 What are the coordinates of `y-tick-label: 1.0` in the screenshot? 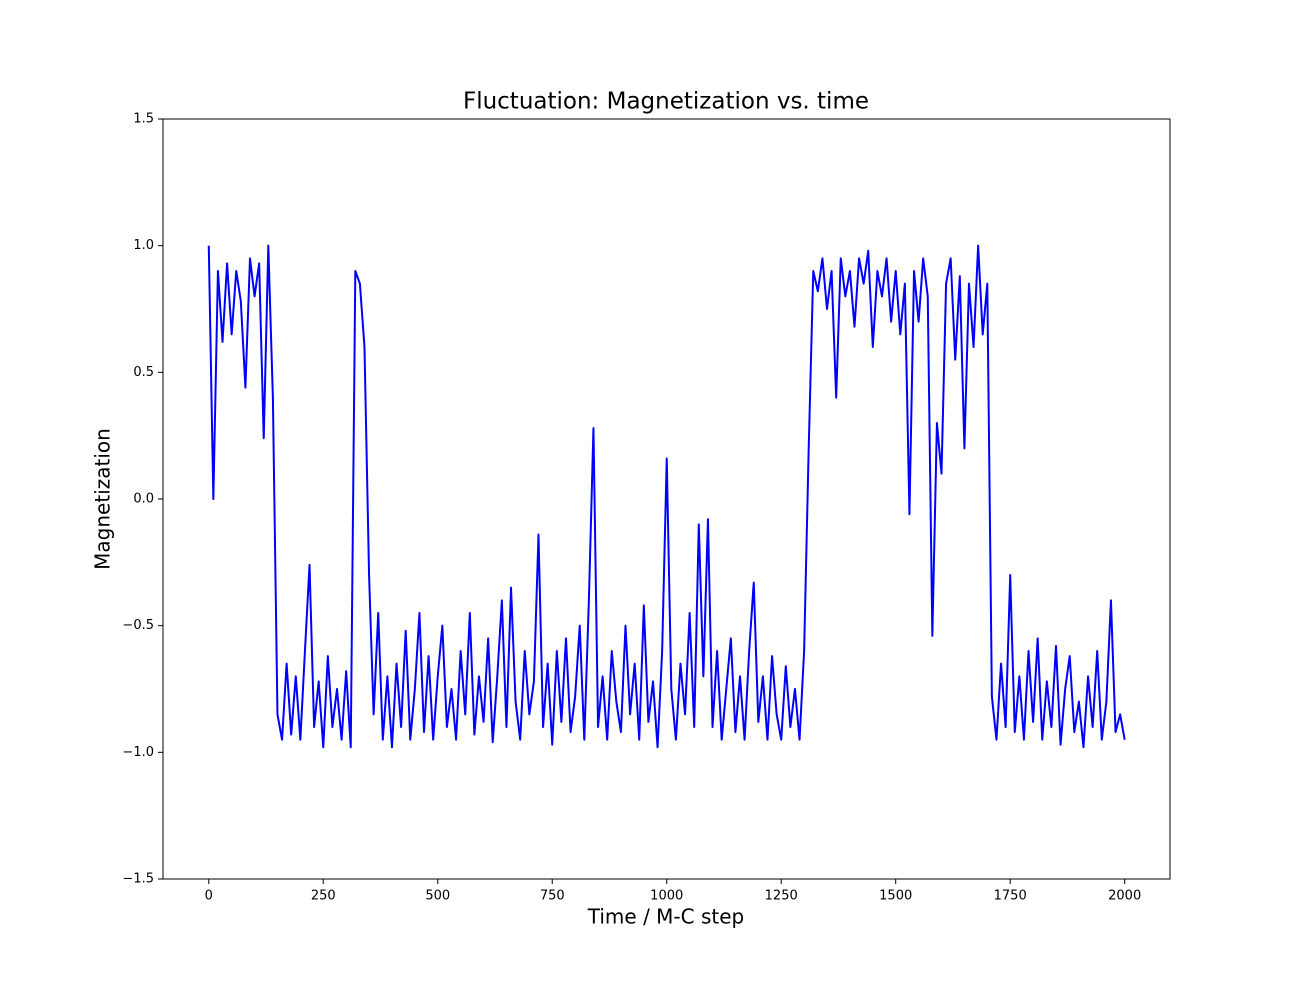 It's located at (143, 245).